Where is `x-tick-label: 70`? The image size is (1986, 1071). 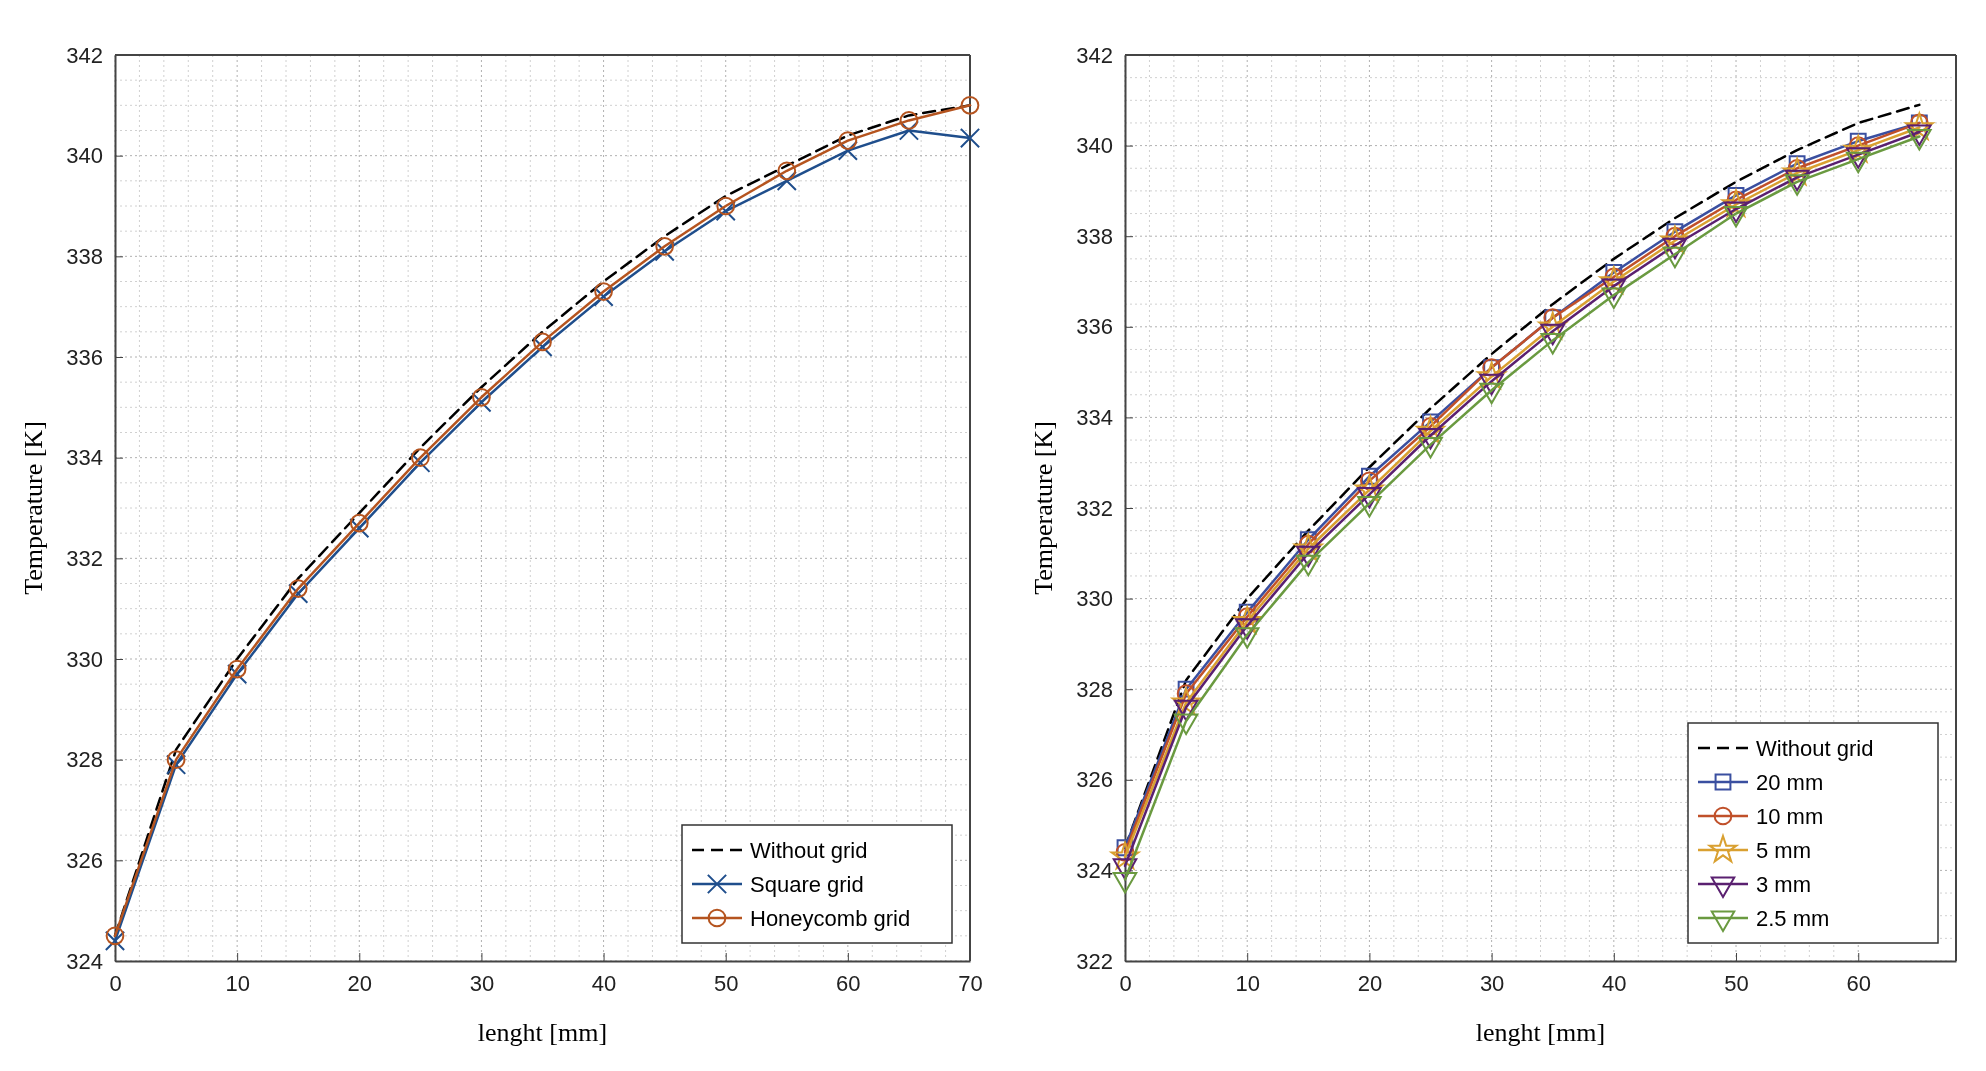
x-tick-label: 70 is located at coordinates (970, 983).